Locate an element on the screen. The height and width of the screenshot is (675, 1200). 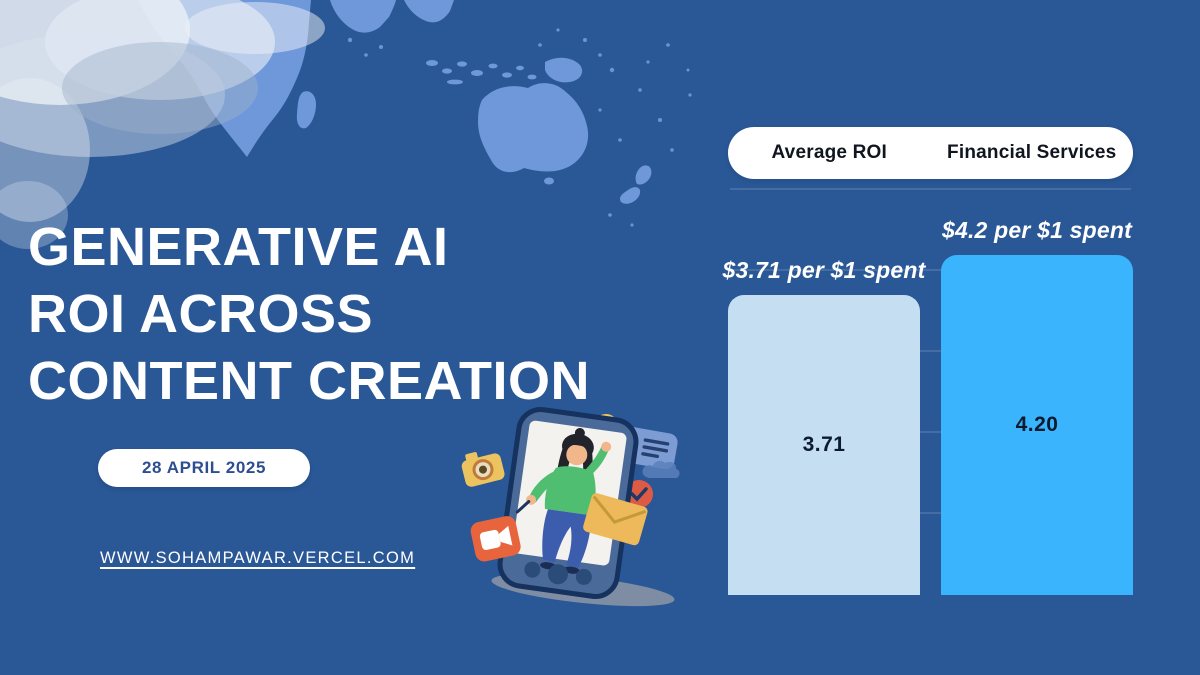
bar-value-label: 4.20 is located at coordinates (1037, 424).